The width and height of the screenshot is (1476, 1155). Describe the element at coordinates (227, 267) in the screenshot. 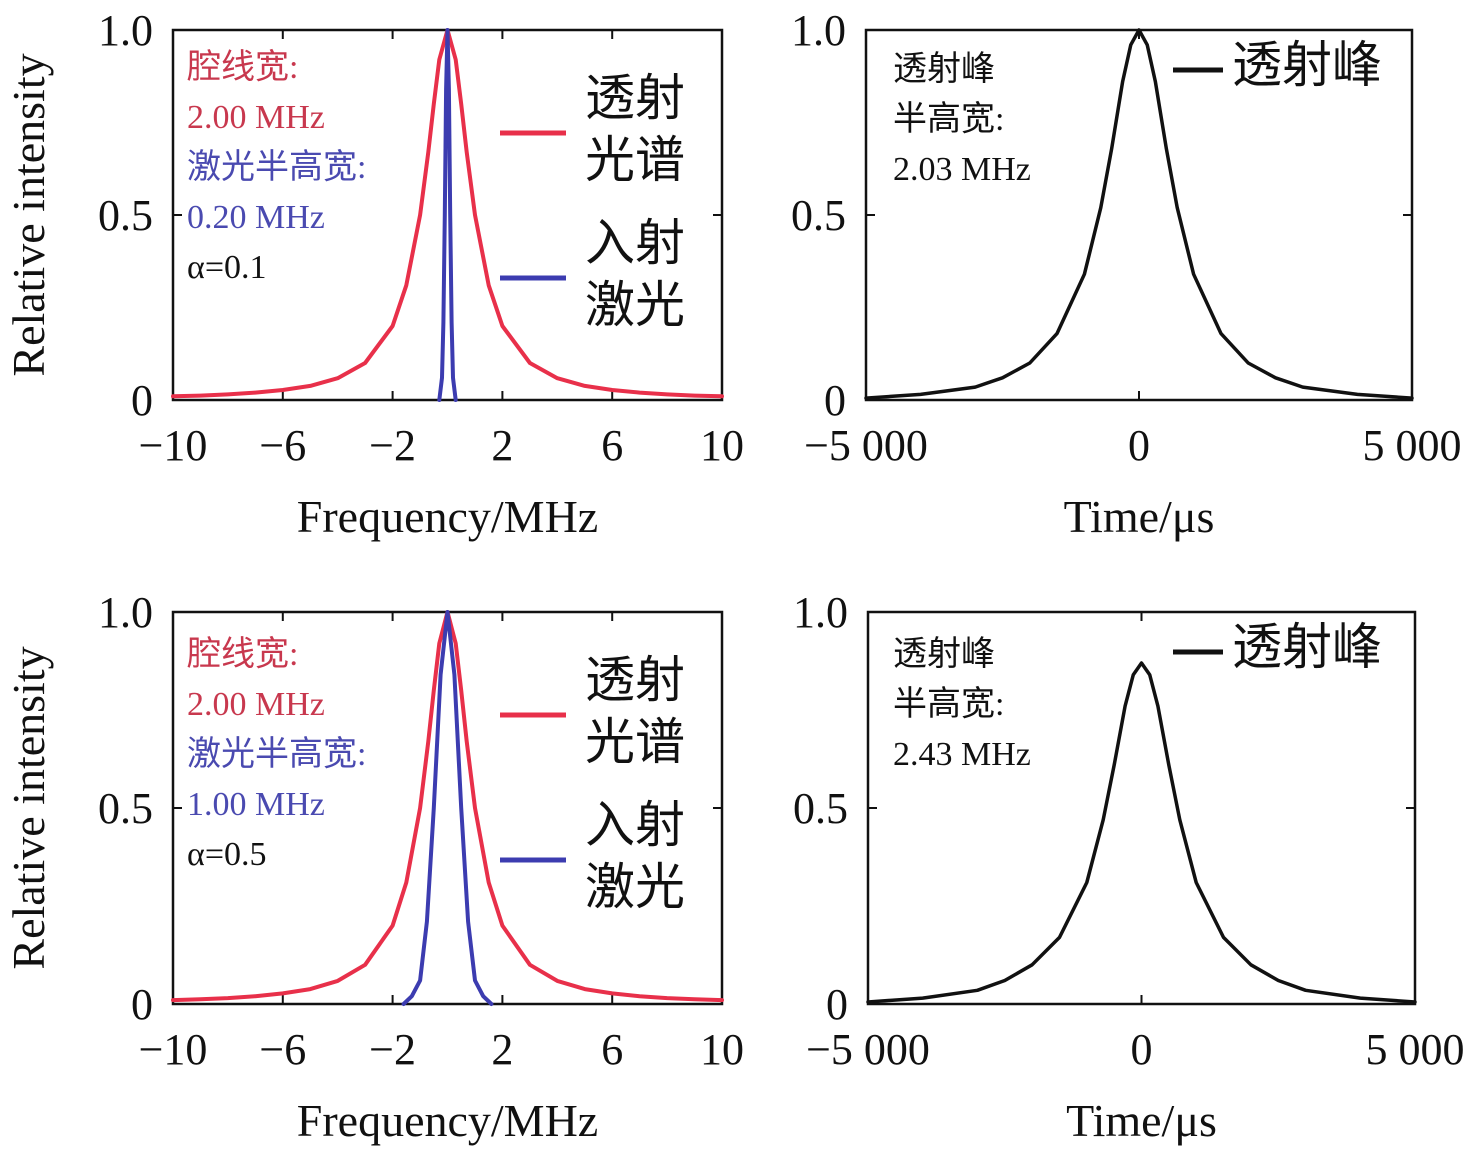

I see `annotation-text: α=0.1` at that location.